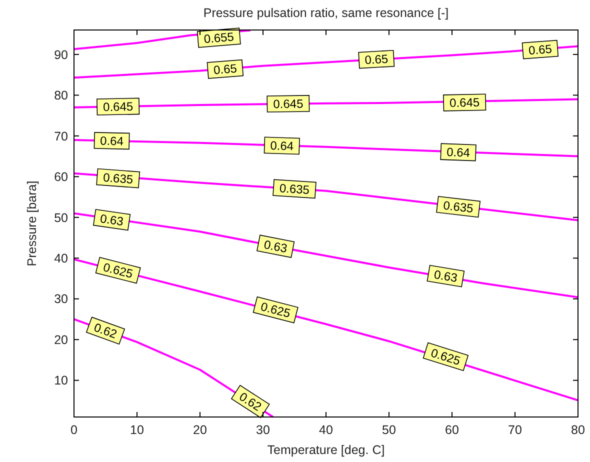 This screenshot has width=590, height=462. What do you see at coordinates (326, 450) in the screenshot?
I see `x-axis-title: Temperature [deg. C]` at bounding box center [326, 450].